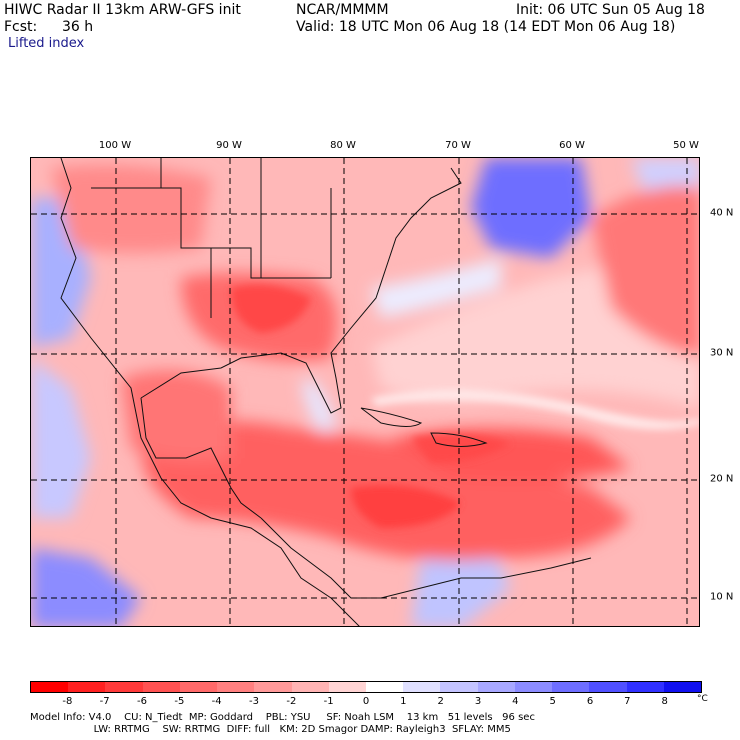 The width and height of the screenshot is (740, 740). Describe the element at coordinates (515, 701) in the screenshot. I see `colorbar-tick-label: 4` at that location.